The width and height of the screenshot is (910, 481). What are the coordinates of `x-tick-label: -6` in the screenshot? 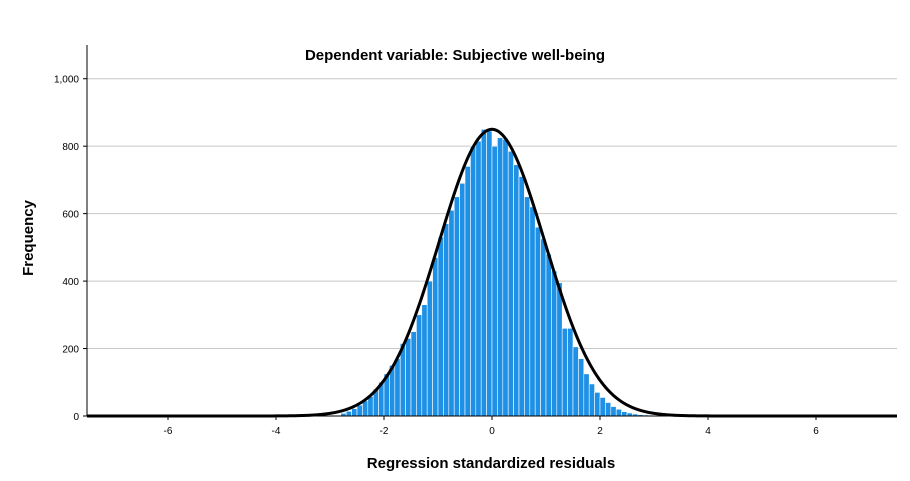 It's located at (168, 431).